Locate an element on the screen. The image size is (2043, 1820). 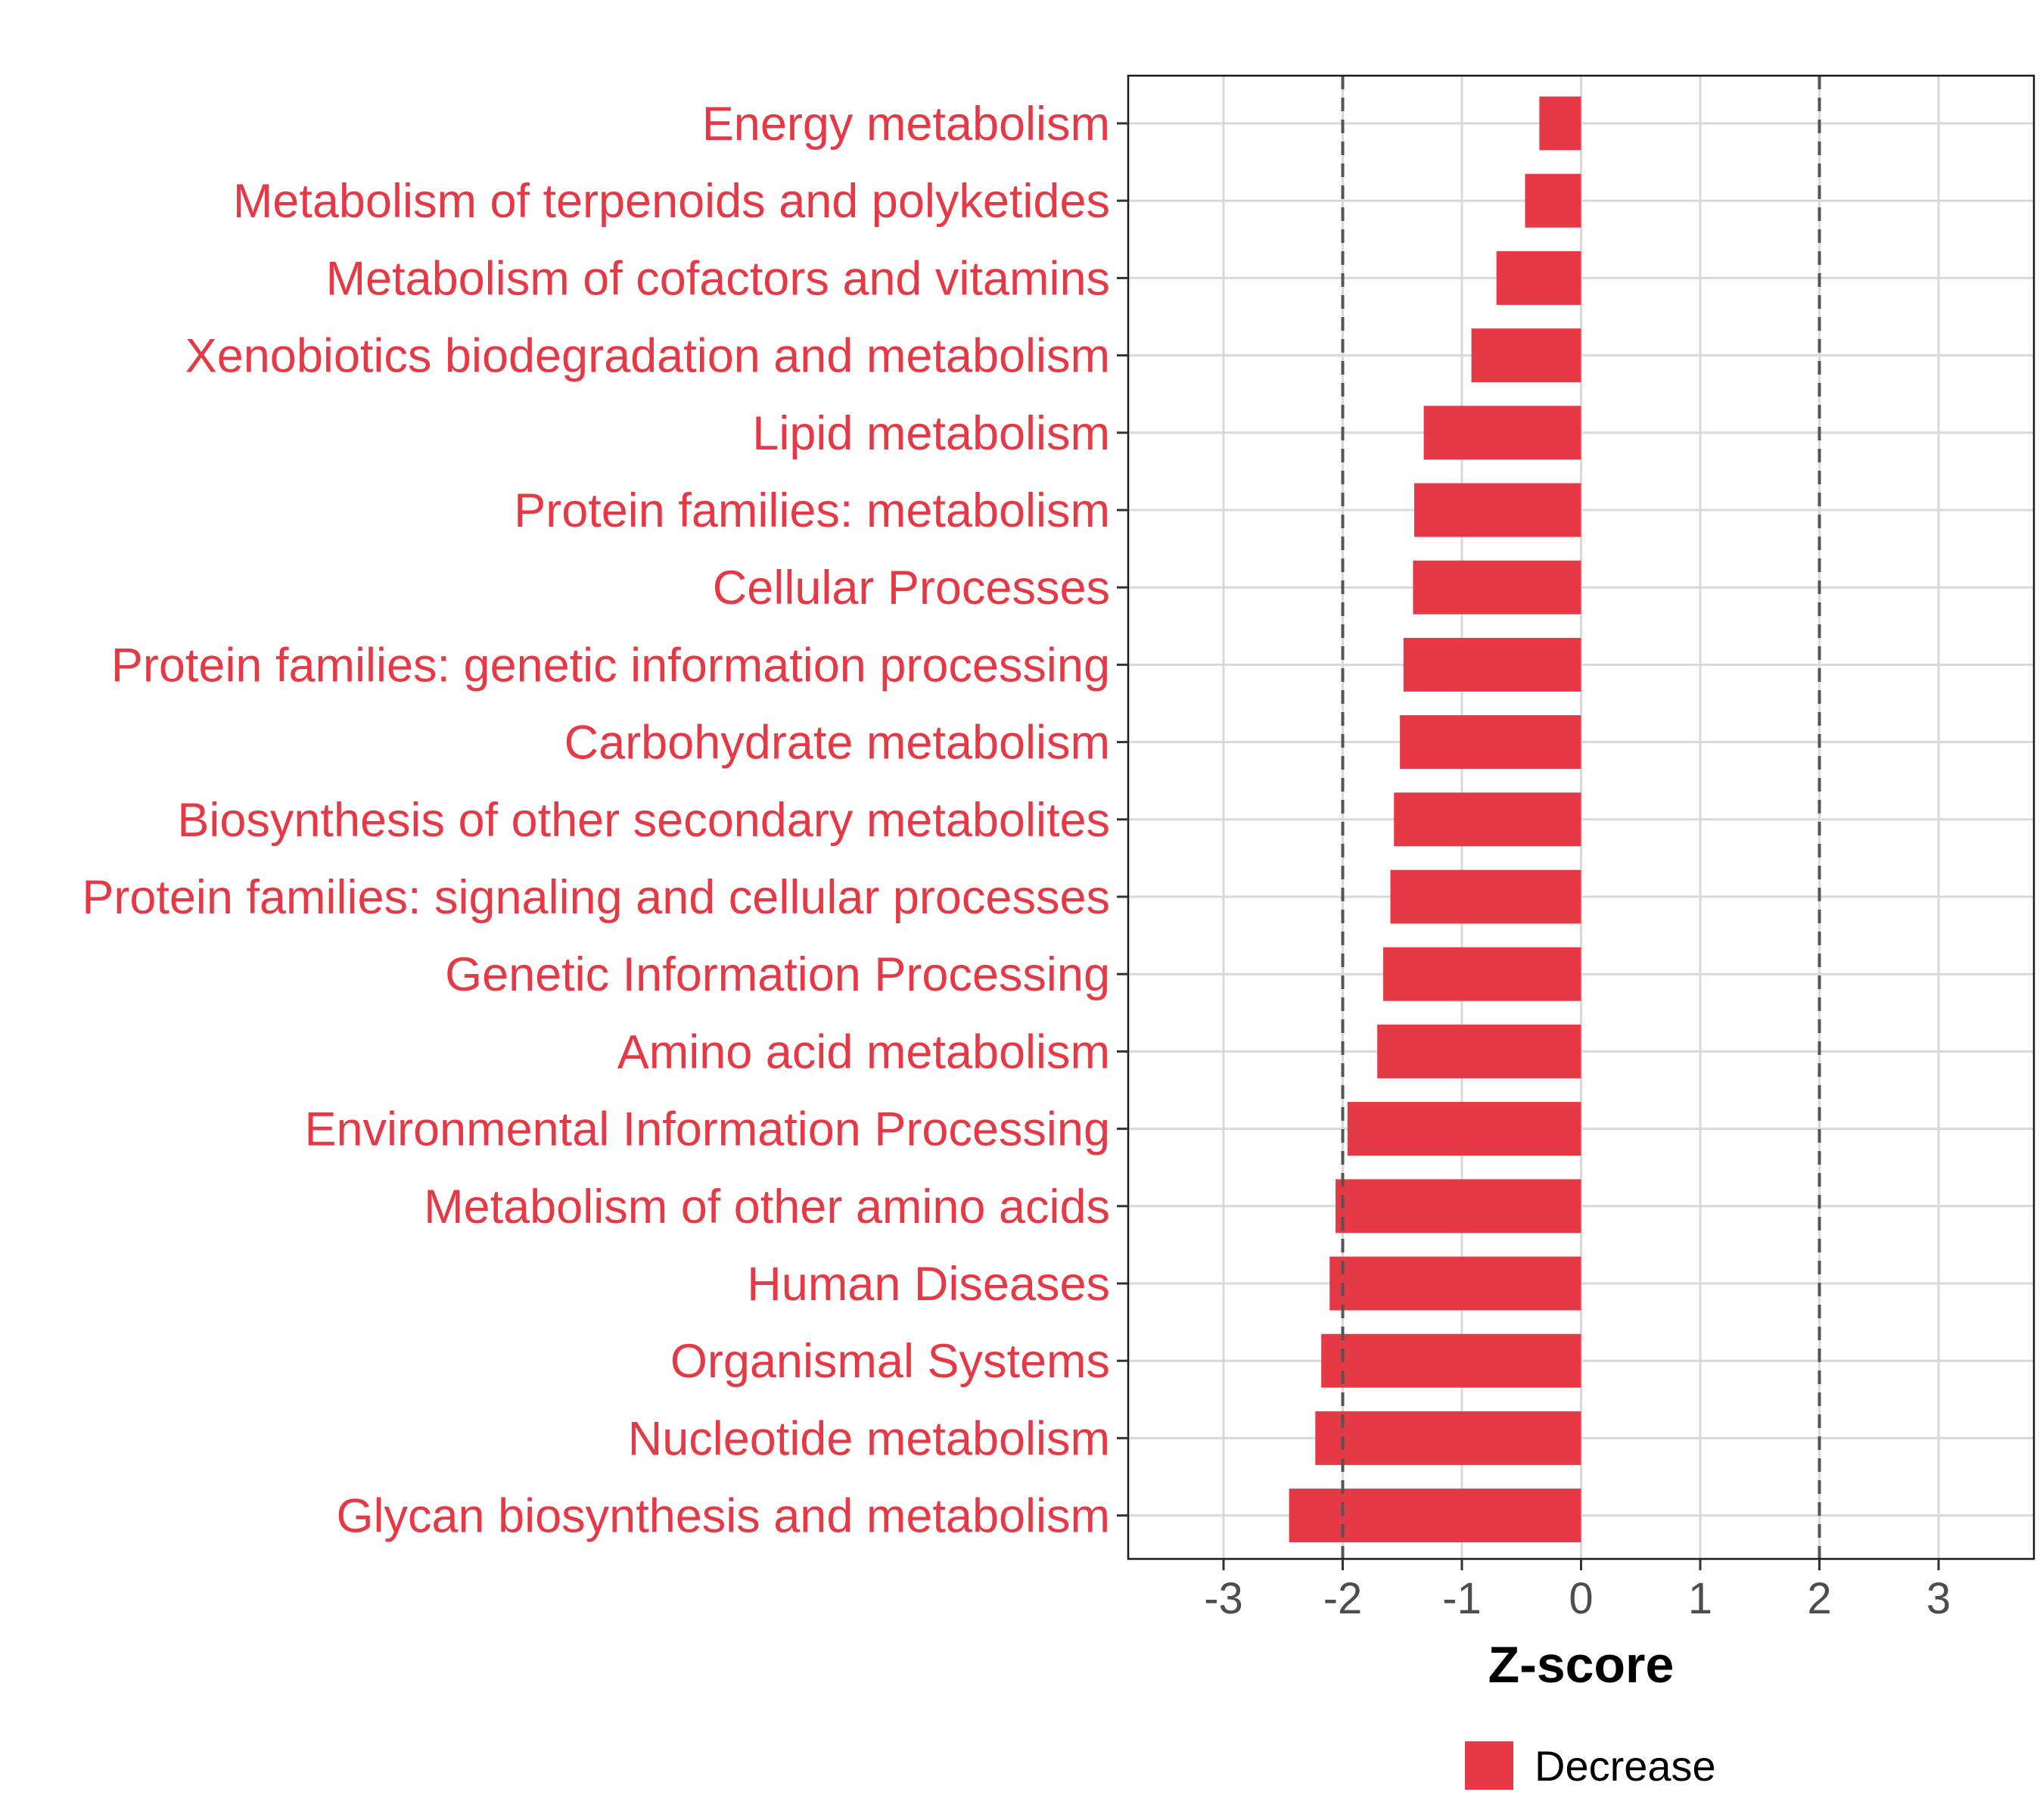
bar-amino-acid-metabolism is located at coordinates (1479, 1051).